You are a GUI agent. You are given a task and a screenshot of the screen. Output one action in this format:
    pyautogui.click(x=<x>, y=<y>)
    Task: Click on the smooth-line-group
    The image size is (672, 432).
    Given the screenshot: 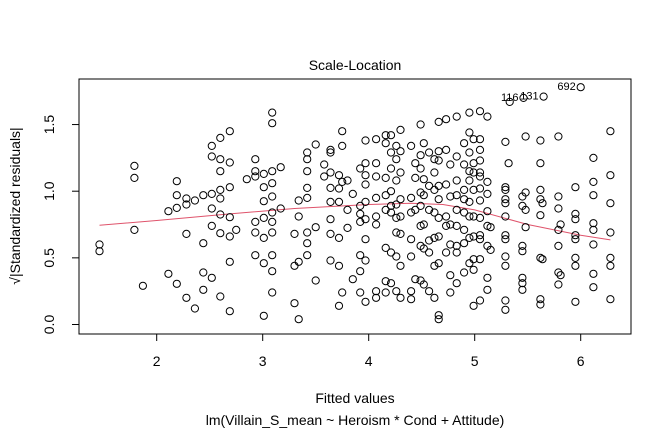 What is the action you would take?
    pyautogui.click(x=355, y=221)
    